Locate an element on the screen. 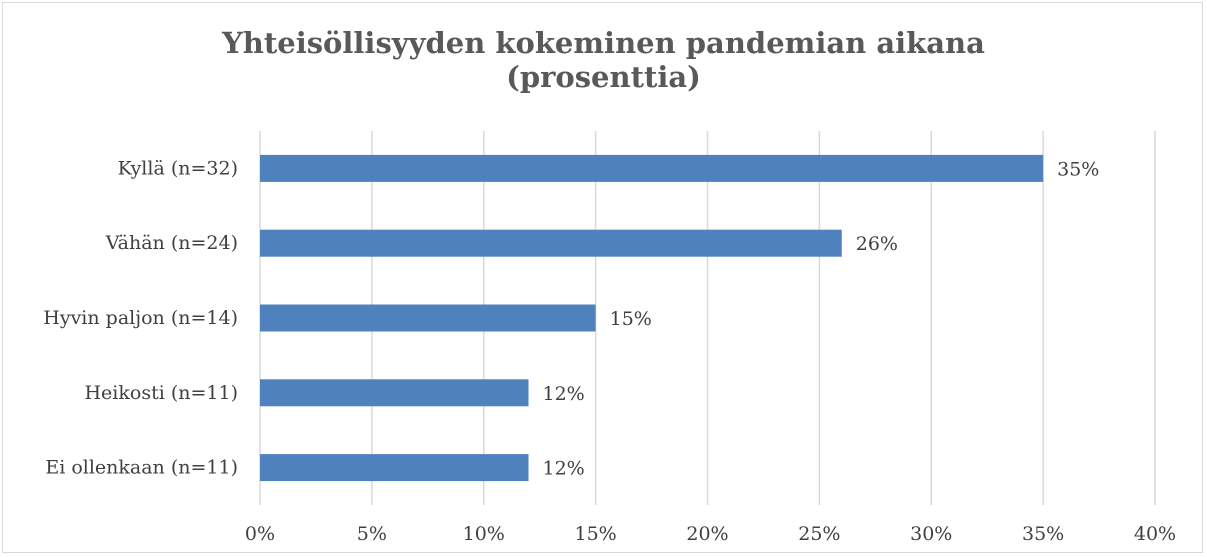 Image resolution: width=1207 pixels, height=557 pixels. y-tick-label: Heikosti (n=11) is located at coordinates (161, 393).